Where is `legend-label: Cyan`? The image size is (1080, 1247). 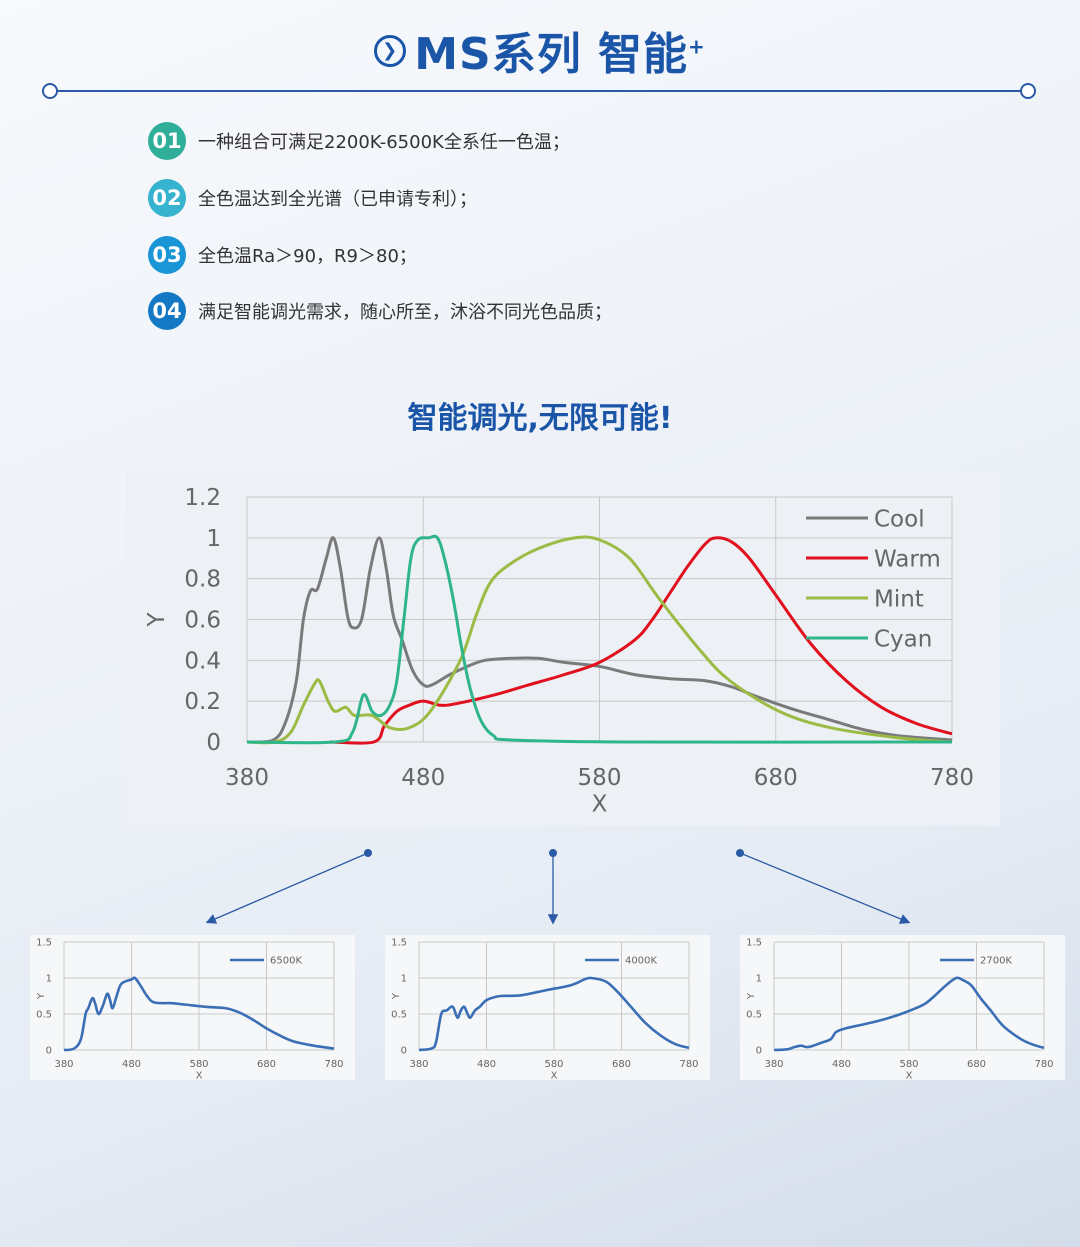 legend-label: Cyan is located at coordinates (903, 639).